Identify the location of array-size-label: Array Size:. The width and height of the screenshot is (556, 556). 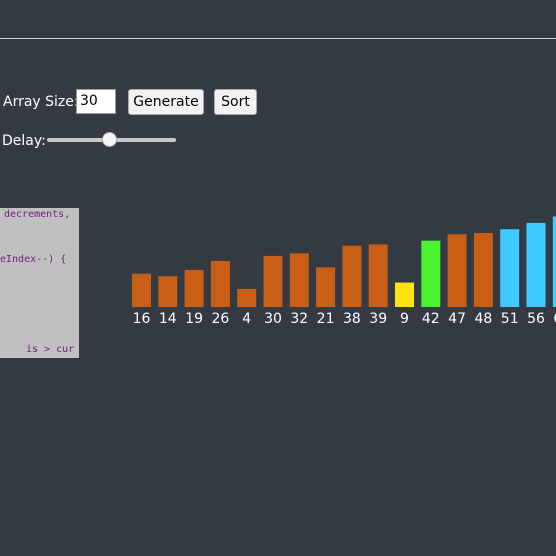
(41, 102).